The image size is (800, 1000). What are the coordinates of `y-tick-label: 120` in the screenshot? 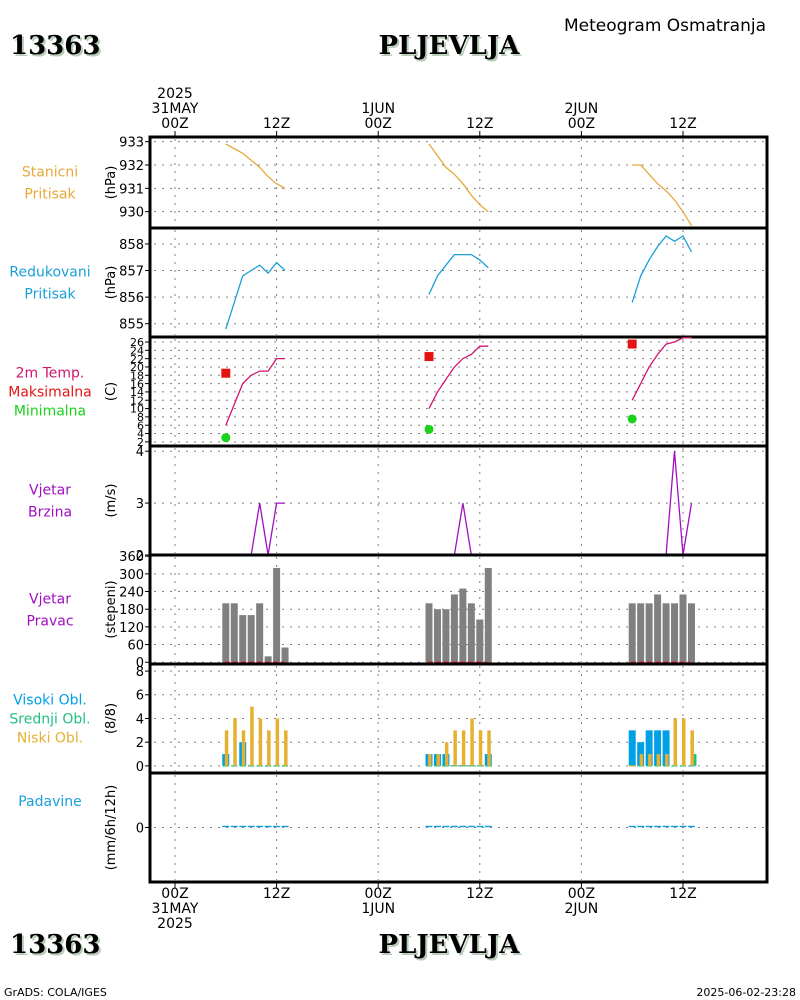 It's located at (131, 628).